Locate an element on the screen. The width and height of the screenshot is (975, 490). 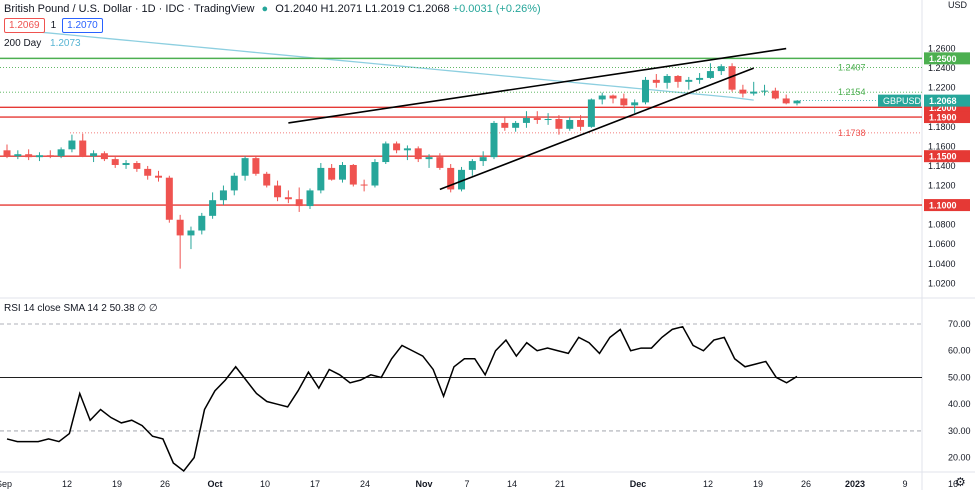
ma-200-line is located at coordinates (380, 64).